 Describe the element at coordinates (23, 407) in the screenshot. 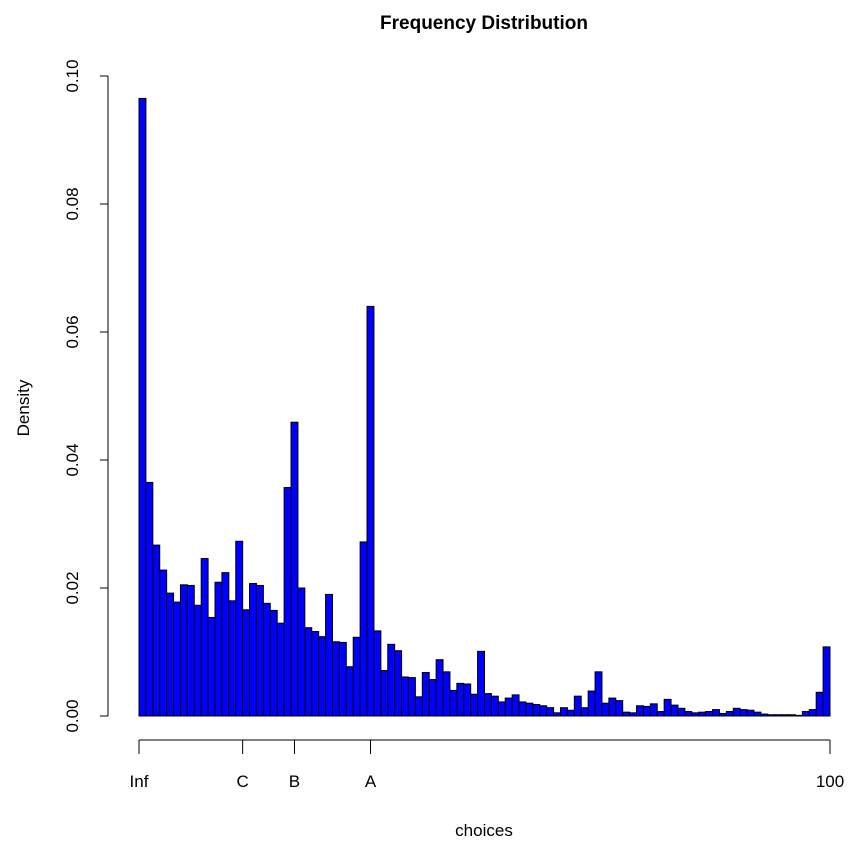

I see `y-axis-label: Density` at that location.